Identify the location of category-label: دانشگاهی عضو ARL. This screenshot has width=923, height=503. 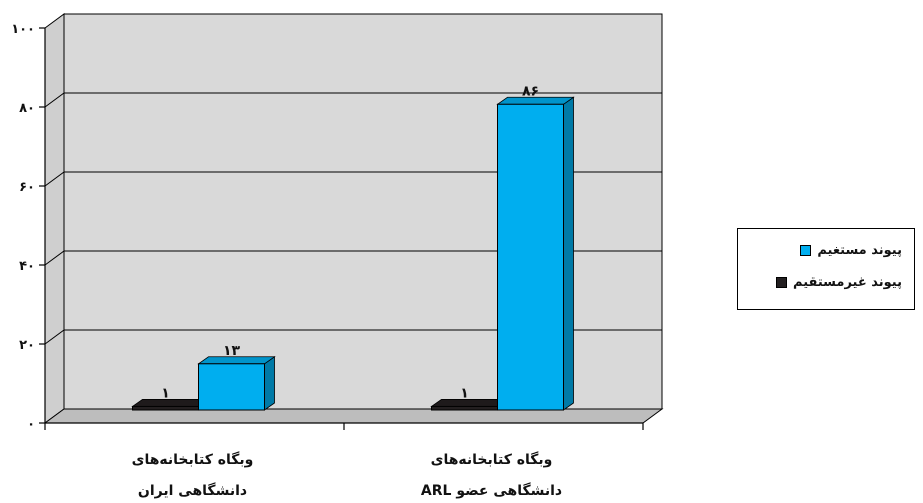
(491, 490).